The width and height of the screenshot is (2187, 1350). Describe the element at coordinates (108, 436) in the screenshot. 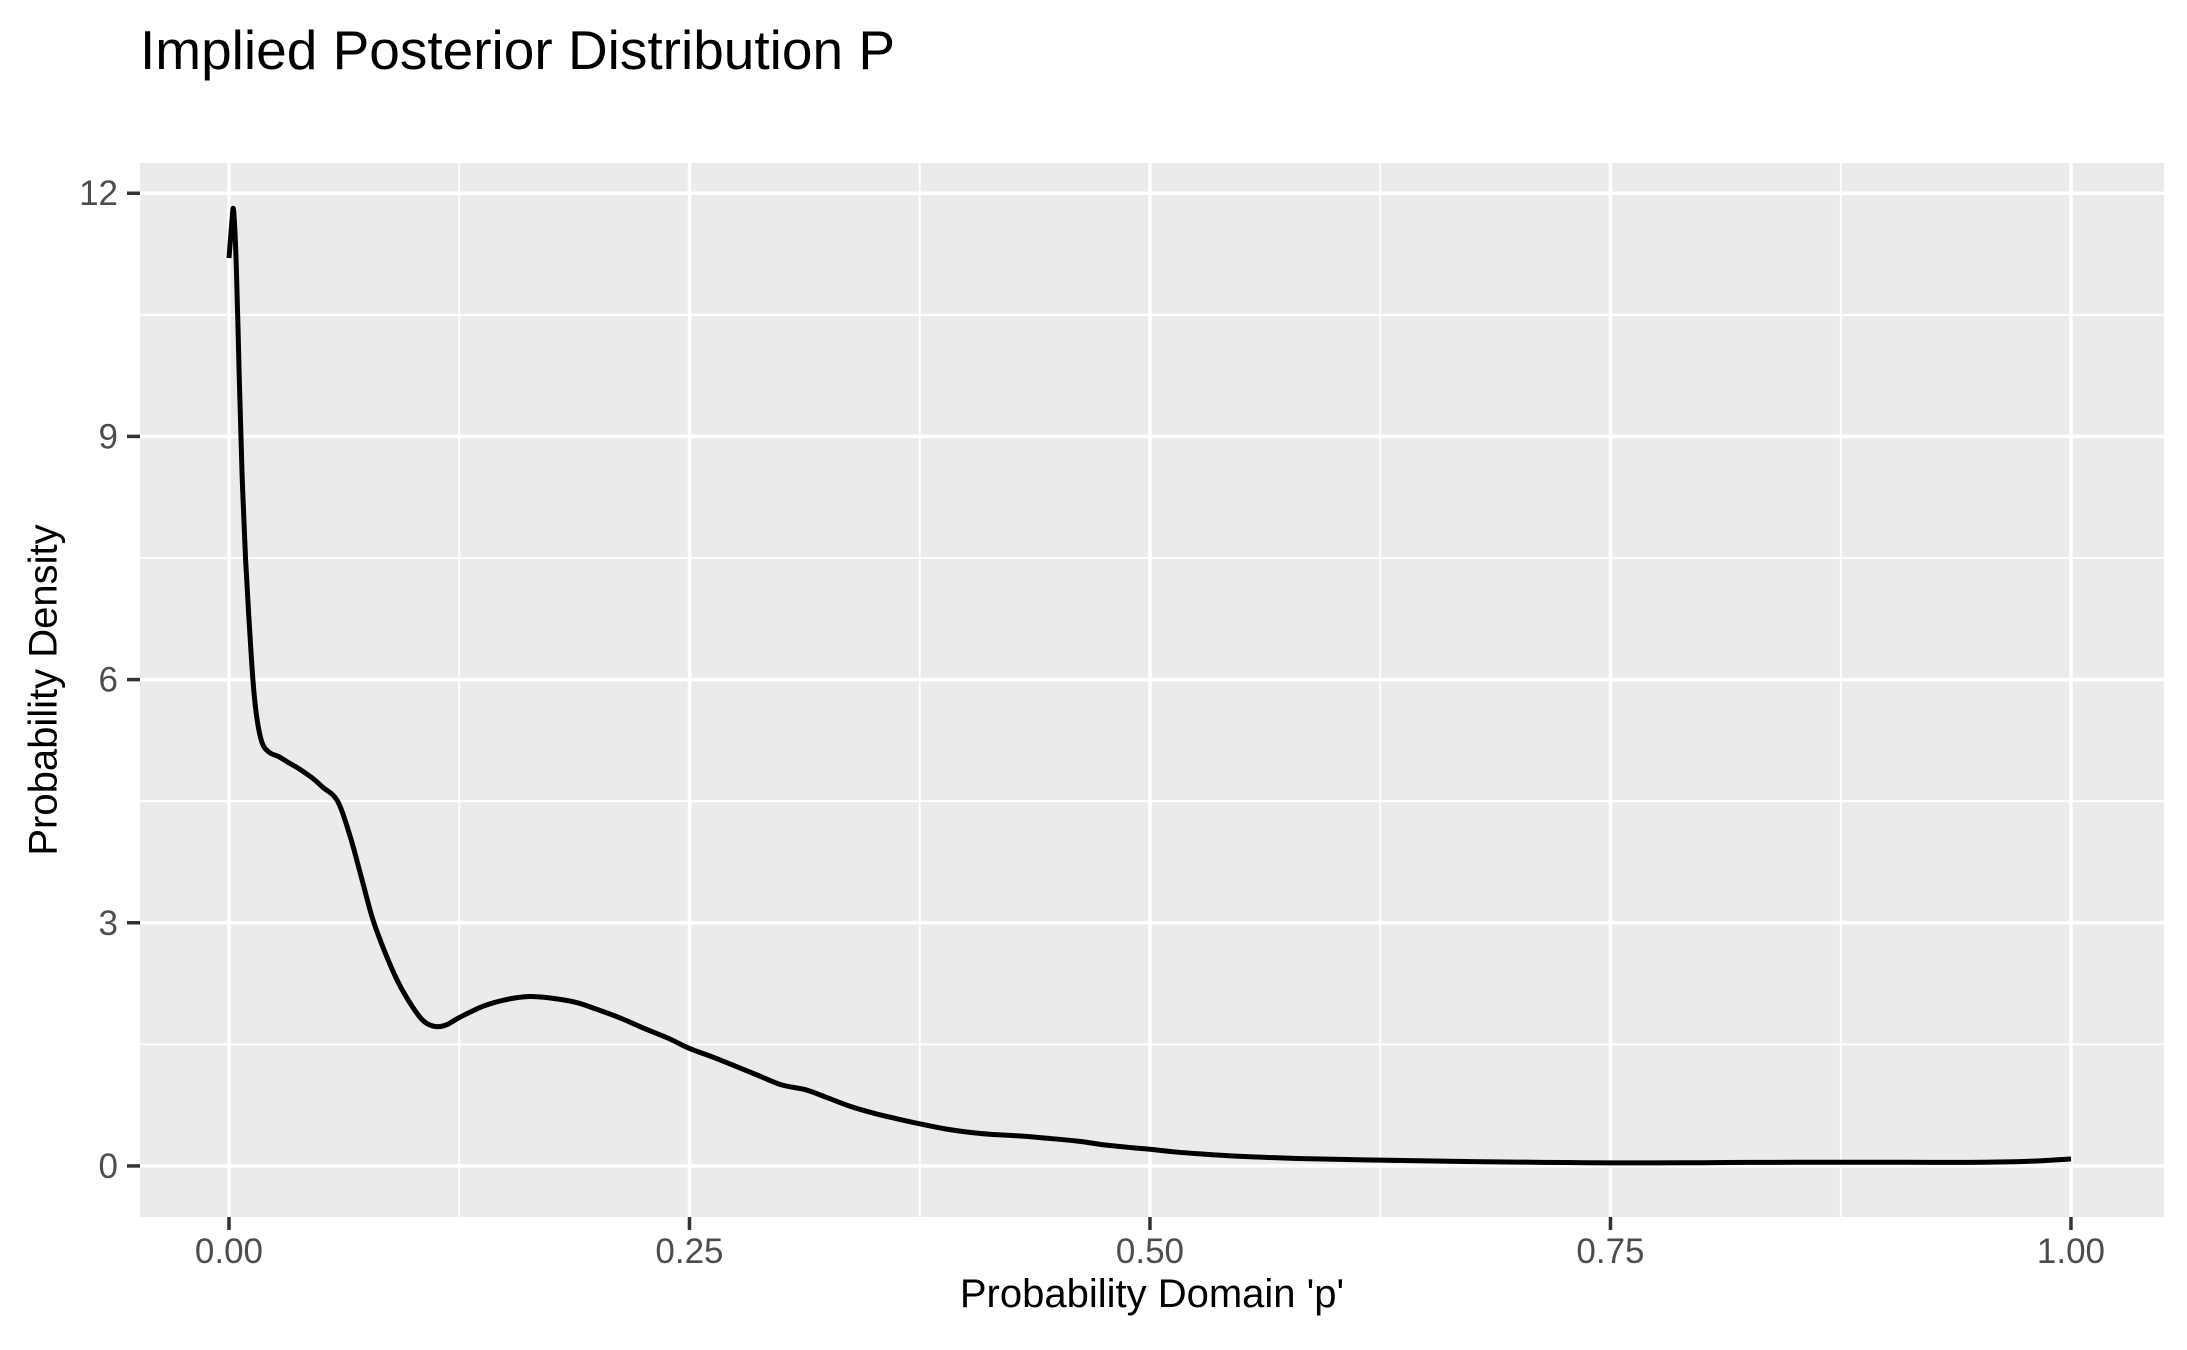

I see `y-tick-label: 9` at that location.